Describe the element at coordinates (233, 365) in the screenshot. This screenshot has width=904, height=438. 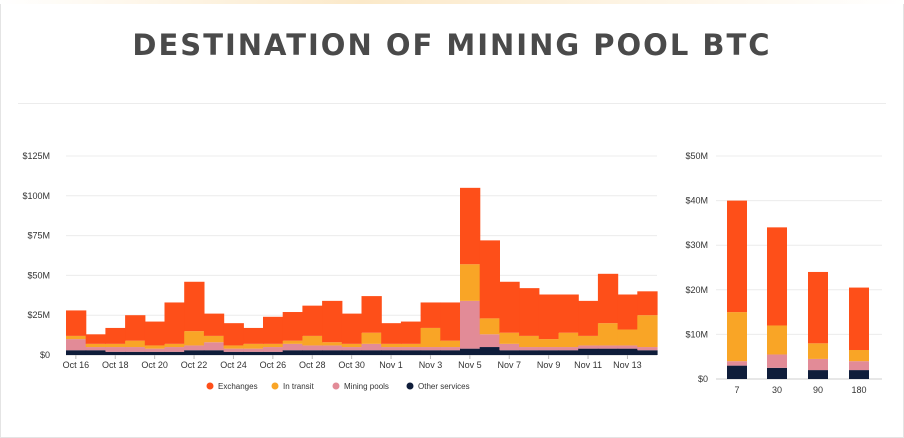
I see `x-tick-label: Oct 24` at that location.